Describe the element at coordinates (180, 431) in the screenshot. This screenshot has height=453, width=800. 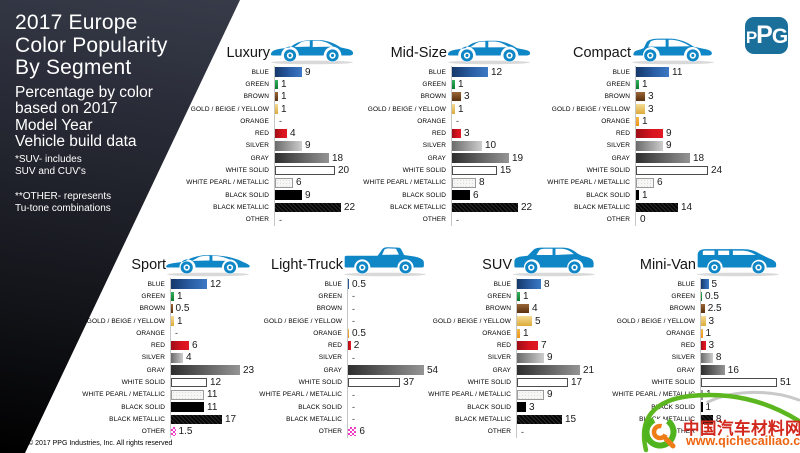
I see `color-row-other: OTHER 1.5` at that location.